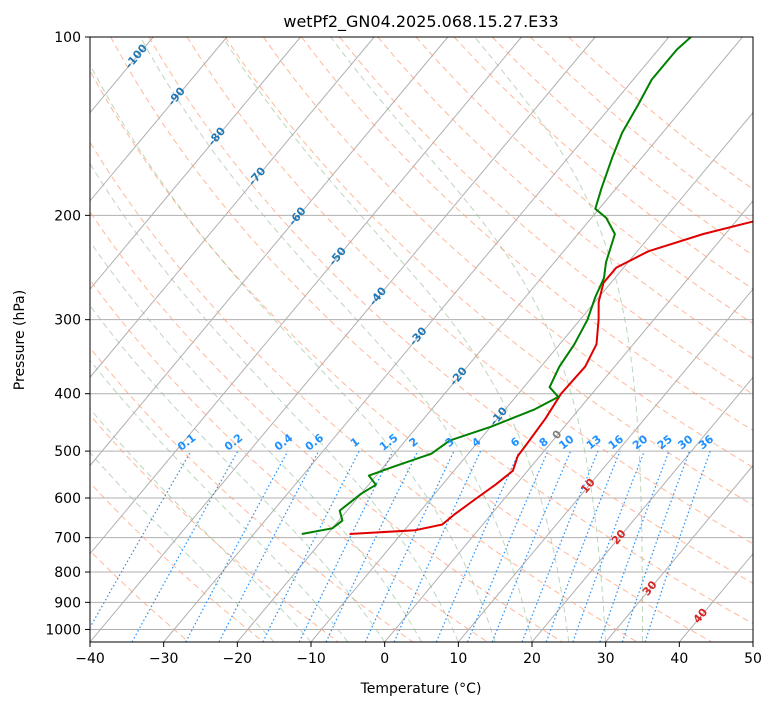 The height and width of the screenshot is (708, 775). I want to click on y-tick-label: 500, so click(67, 452).